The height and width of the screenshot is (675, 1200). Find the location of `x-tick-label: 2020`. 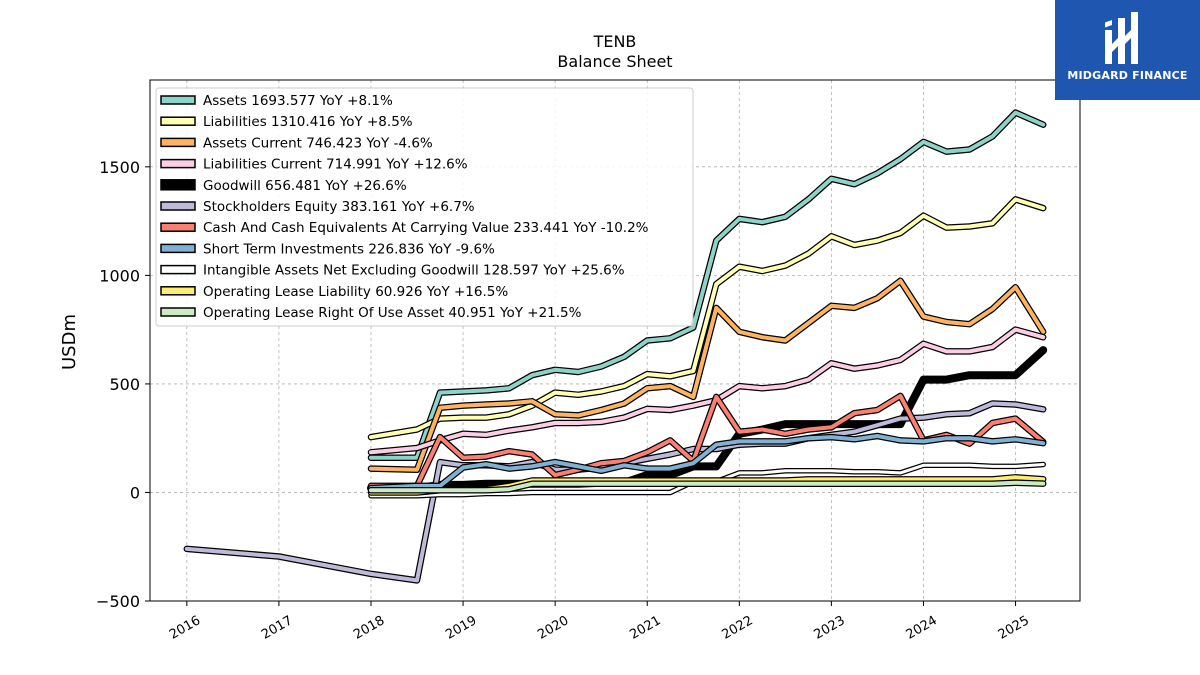

x-tick-label: 2020 is located at coordinates (553, 628).